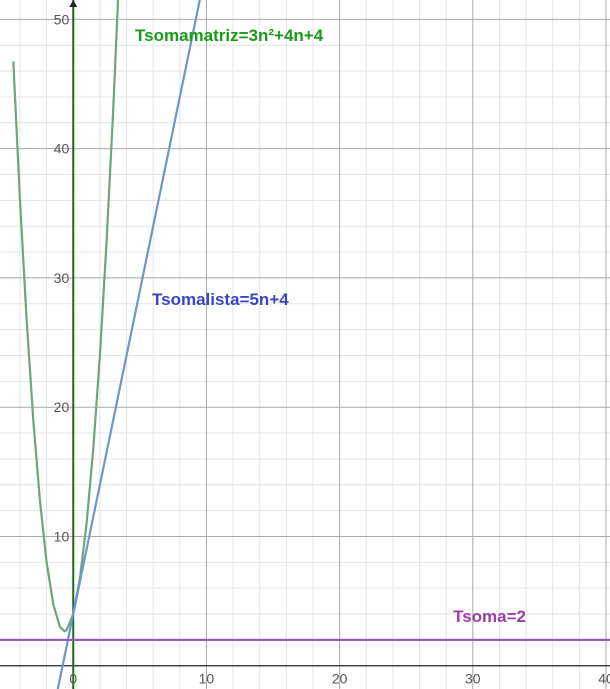 The image size is (610, 689). Describe the element at coordinates (73, 3) in the screenshot. I see `y-axis-arrow` at that location.